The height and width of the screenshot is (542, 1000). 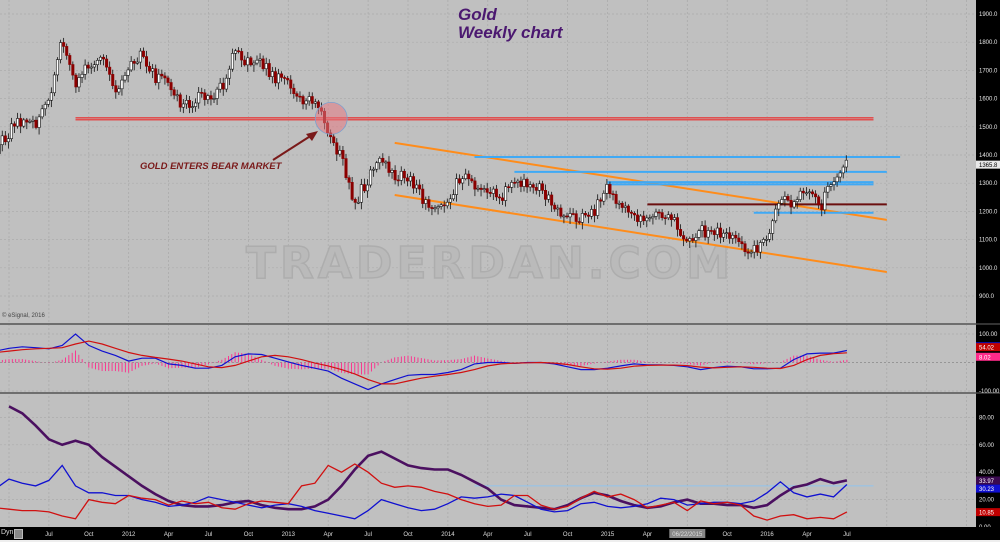 I want to click on date-cursor-label: 06/22/2015, so click(x=687, y=535).